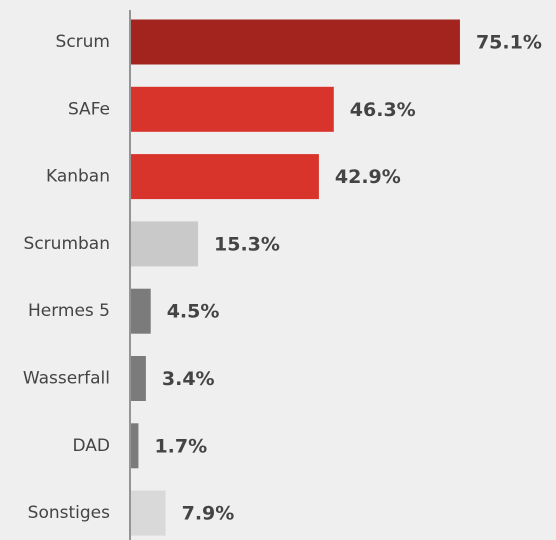  Describe the element at coordinates (368, 177) in the screenshot. I see `value-label: 42.9%` at that location.